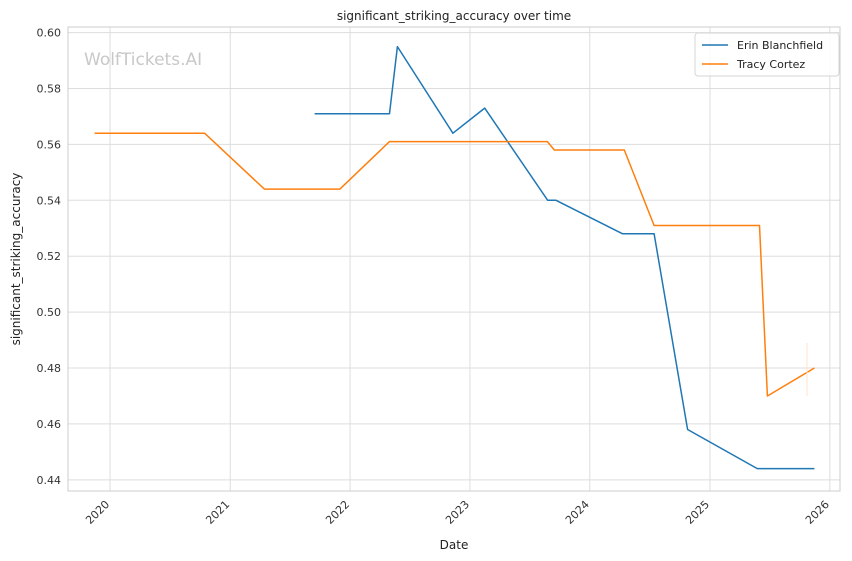 The height and width of the screenshot is (561, 852). Describe the element at coordinates (49, 424) in the screenshot. I see `y-tick-label: 0.46` at that location.